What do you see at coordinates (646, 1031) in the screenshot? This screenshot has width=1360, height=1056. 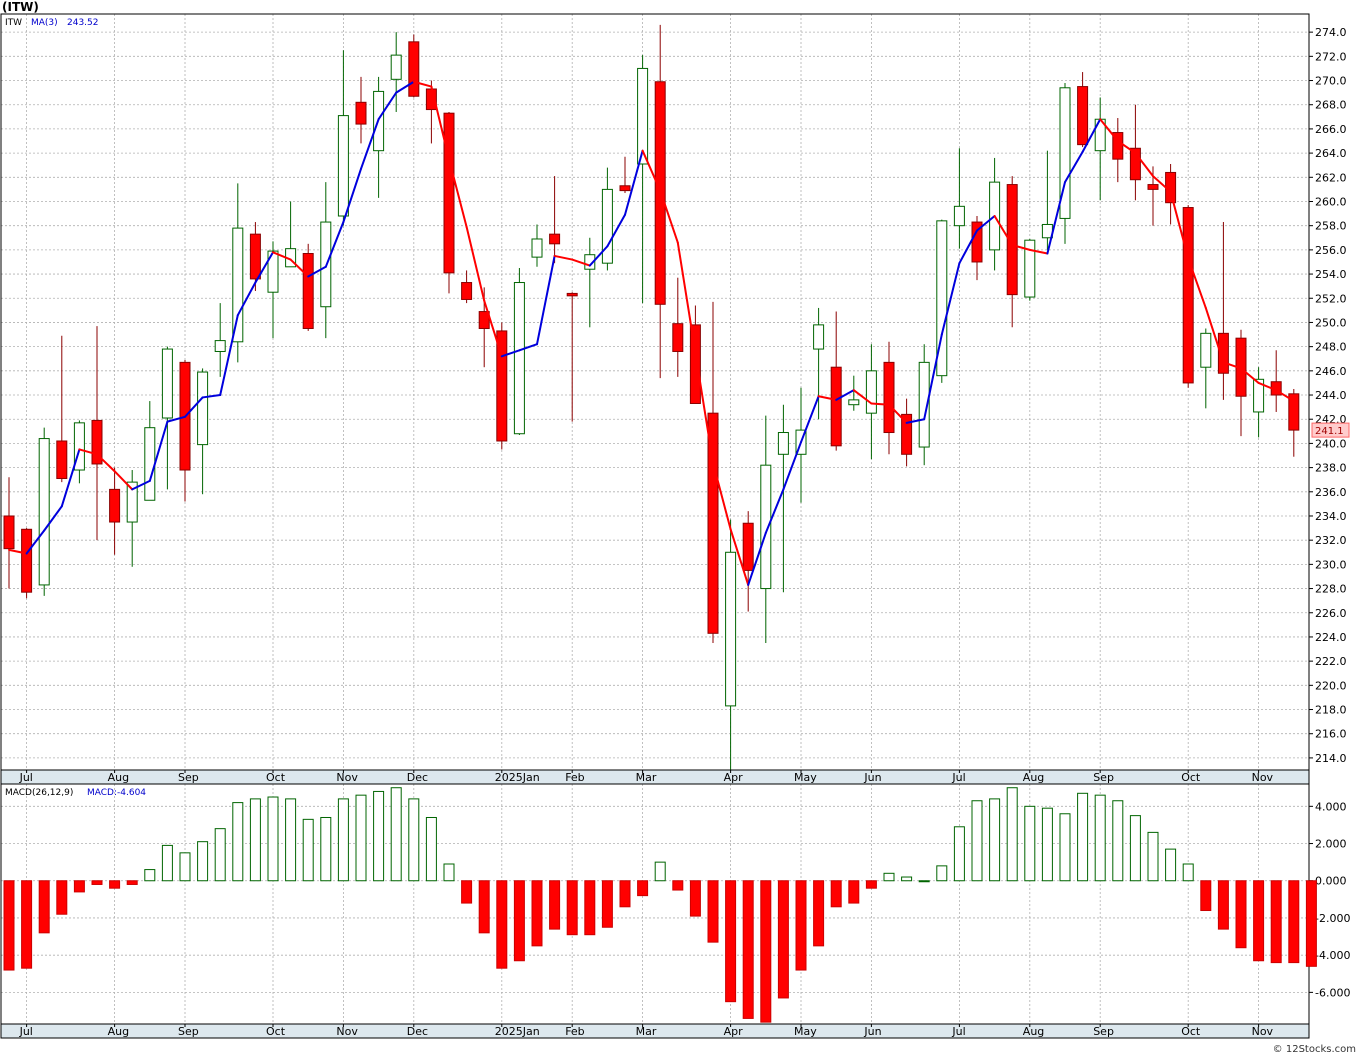 I see `month-label-bottom: Mar` at bounding box center [646, 1031].